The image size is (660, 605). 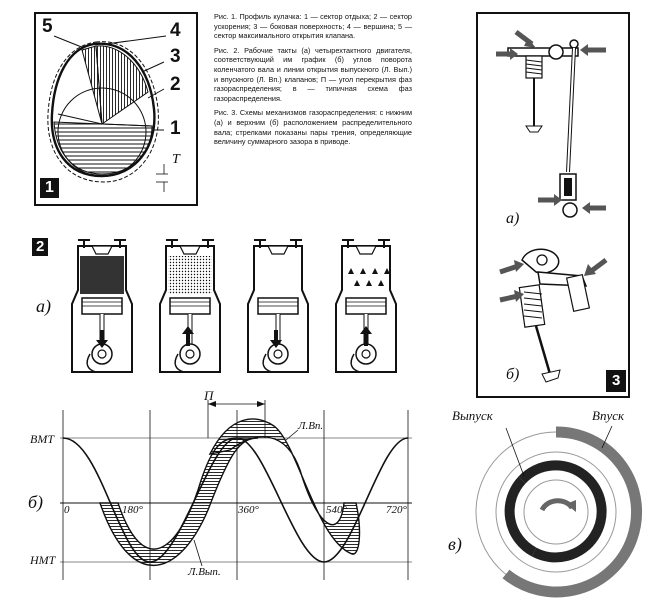 What do you see at coordinates (43, 560) in the screenshot?
I see `bdc-label: НМТ` at bounding box center [43, 560].